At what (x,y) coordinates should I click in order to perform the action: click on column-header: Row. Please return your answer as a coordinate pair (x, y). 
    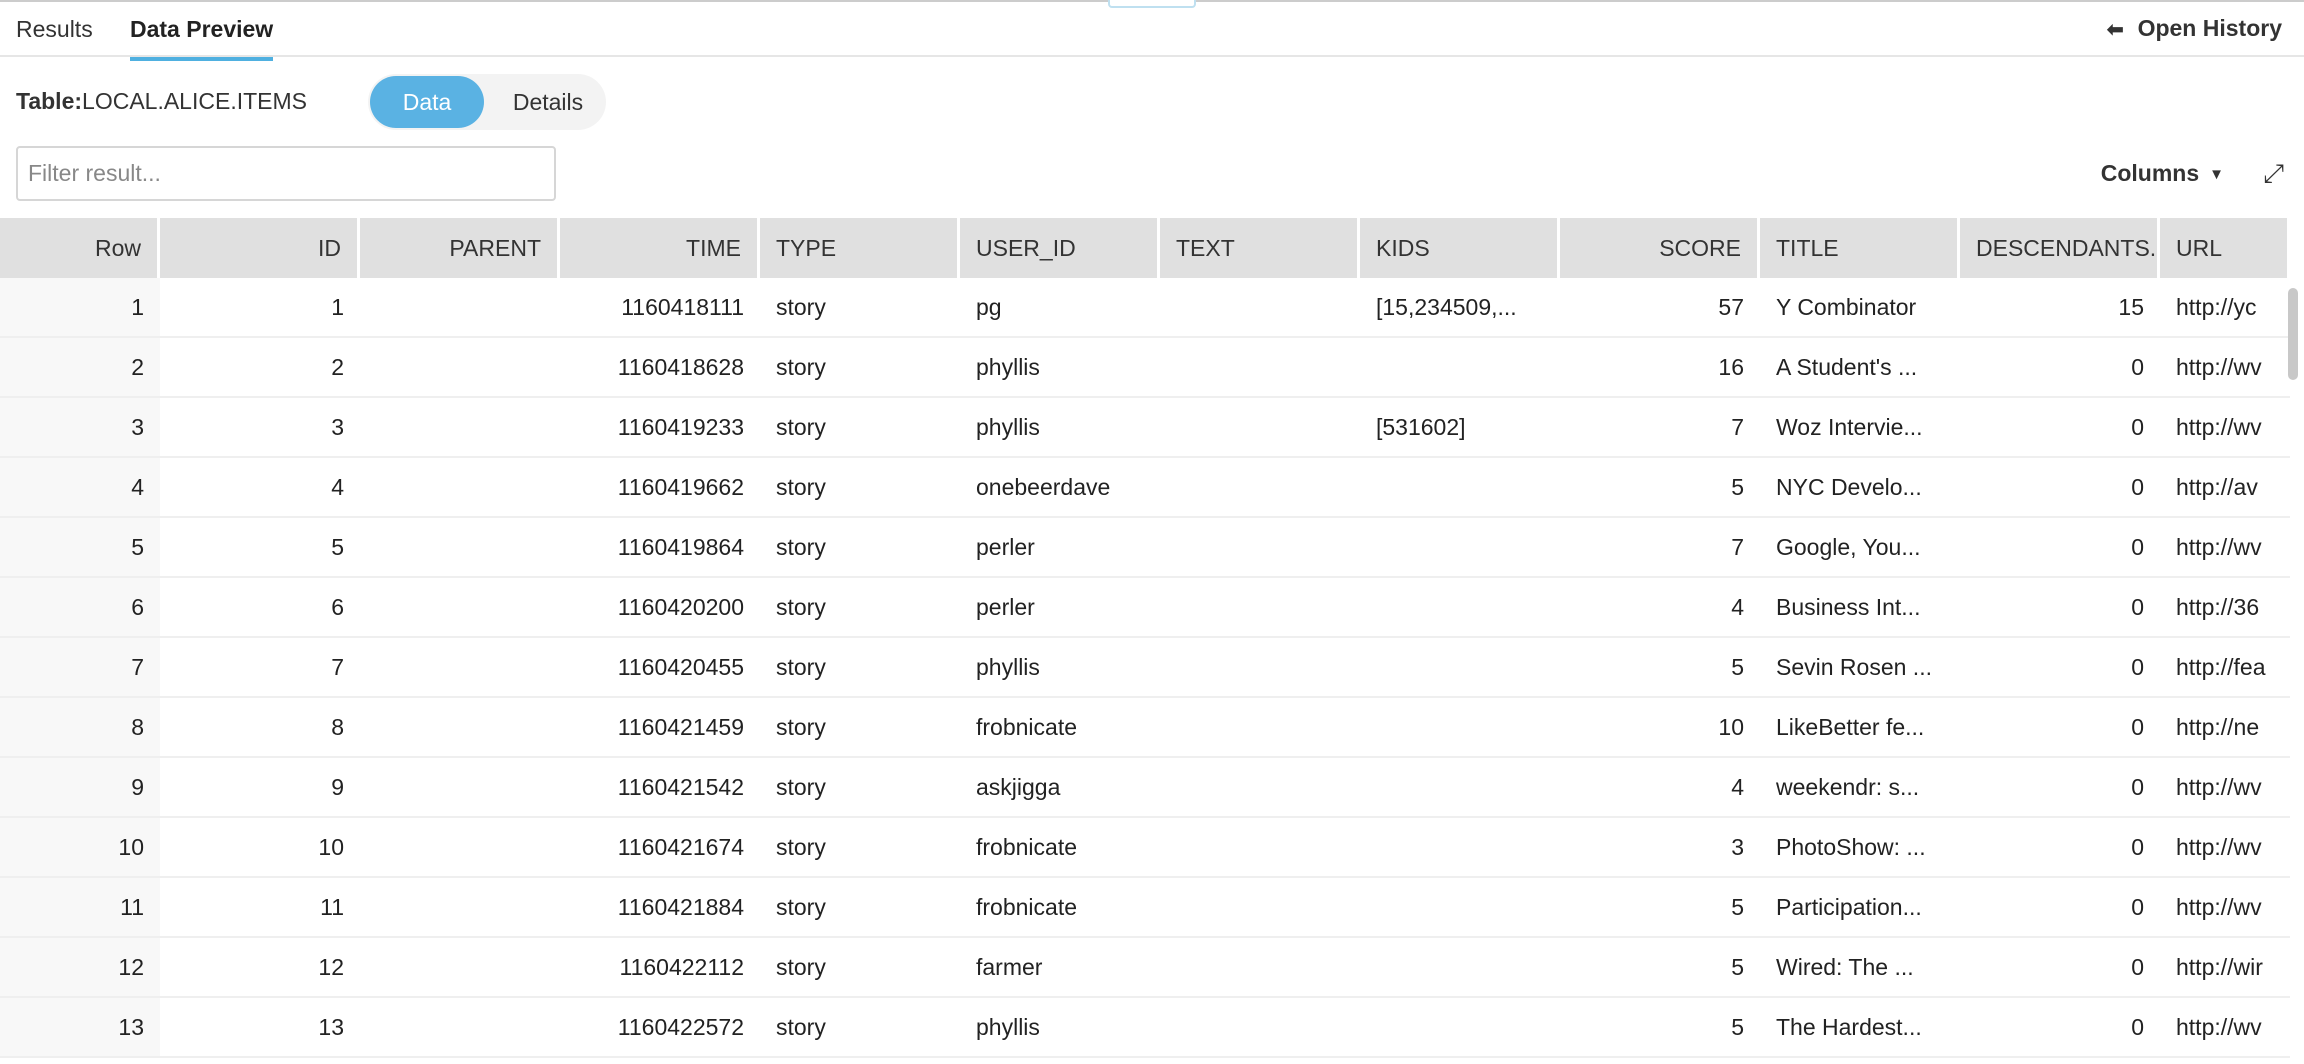
    Looking at the image, I should click on (80, 248).